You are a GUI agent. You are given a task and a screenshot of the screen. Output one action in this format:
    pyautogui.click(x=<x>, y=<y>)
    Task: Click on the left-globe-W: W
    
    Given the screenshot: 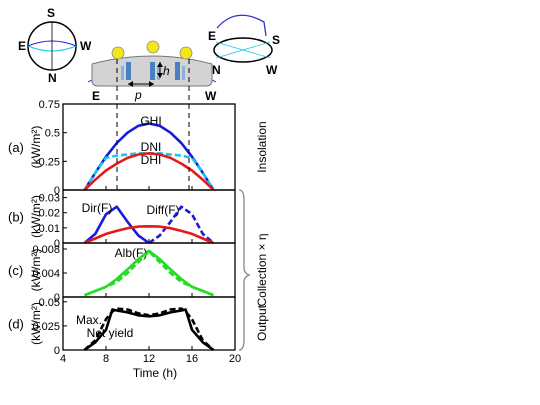 What is the action you would take?
    pyautogui.click(x=86, y=46)
    